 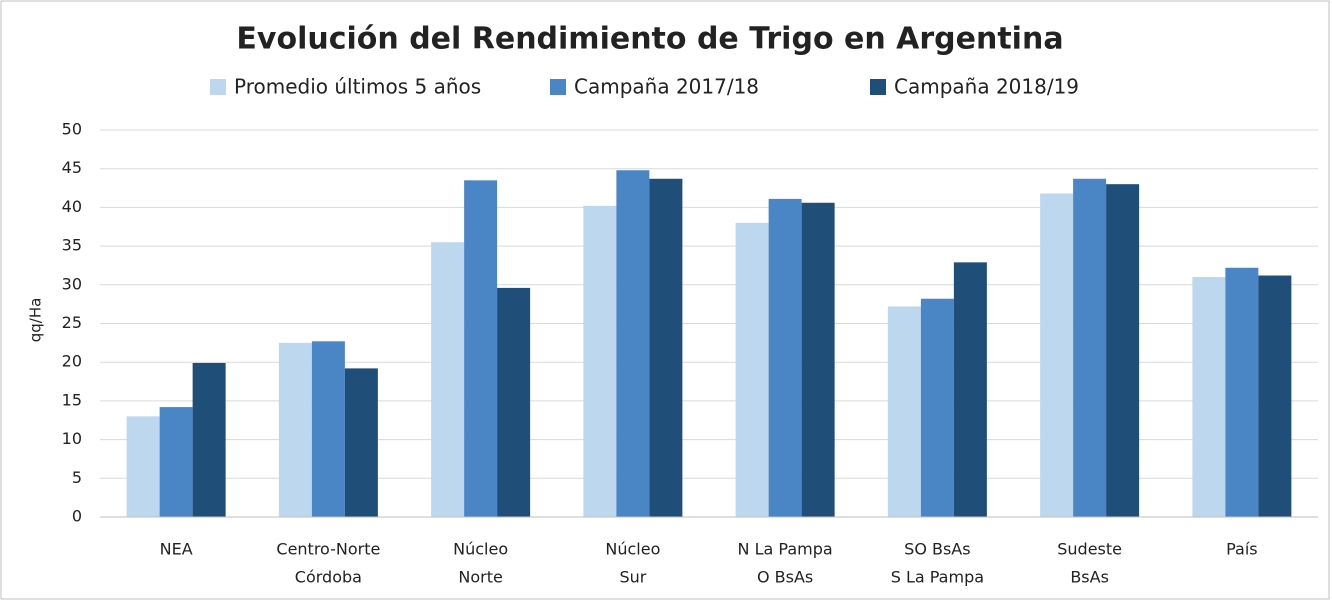 What do you see at coordinates (77, 477) in the screenshot?
I see `y-tick-label: 5` at bounding box center [77, 477].